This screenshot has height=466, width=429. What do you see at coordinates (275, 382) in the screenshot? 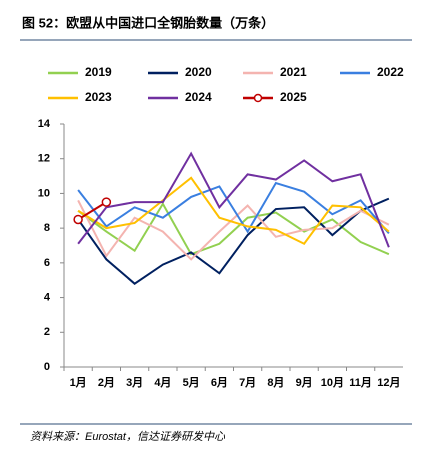
I see `x-tick-label: 8月` at bounding box center [275, 382].